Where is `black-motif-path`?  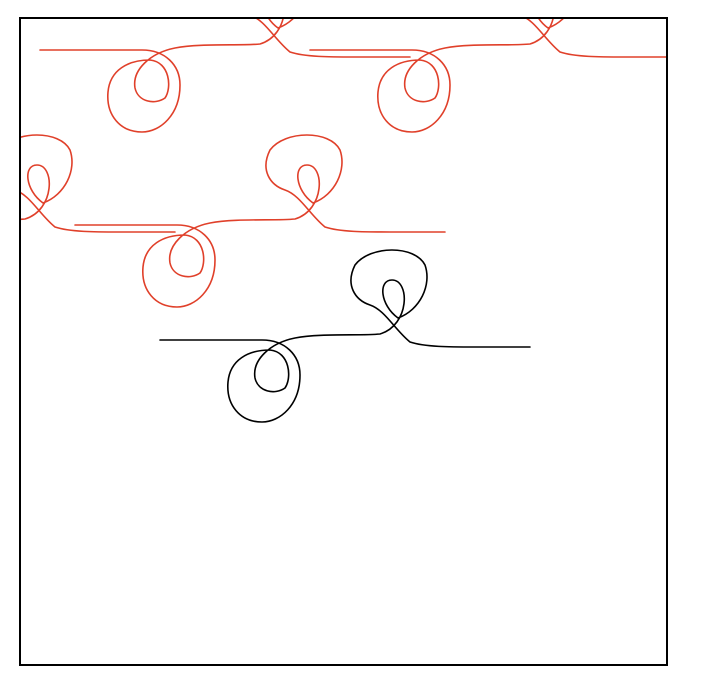 black-motif-path is located at coordinates (345, 336).